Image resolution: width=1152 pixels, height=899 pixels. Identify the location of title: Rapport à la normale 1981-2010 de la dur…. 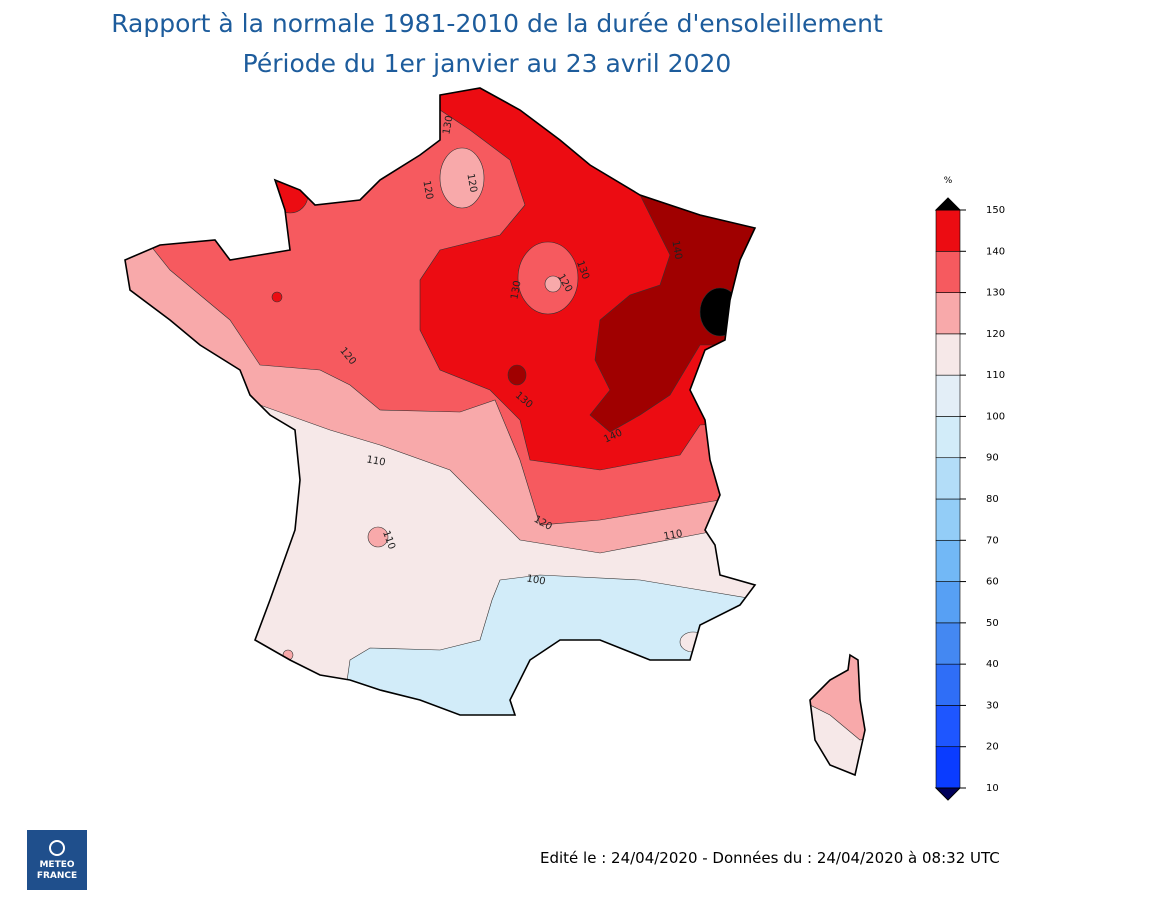
(497, 23).